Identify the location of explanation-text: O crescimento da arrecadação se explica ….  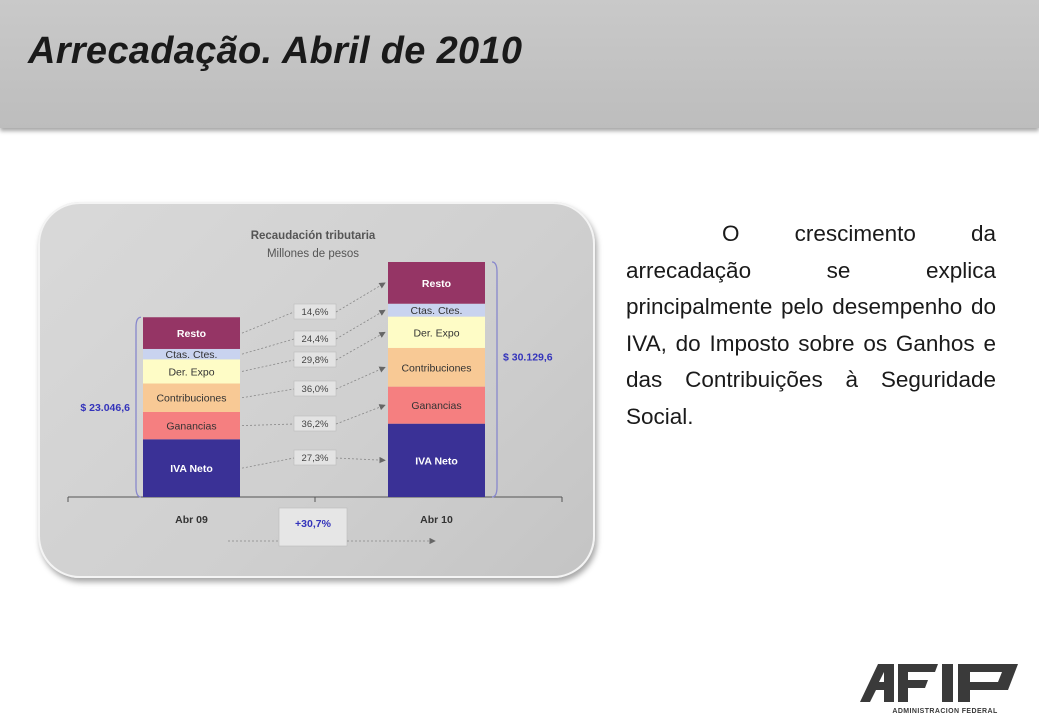
(811, 325).